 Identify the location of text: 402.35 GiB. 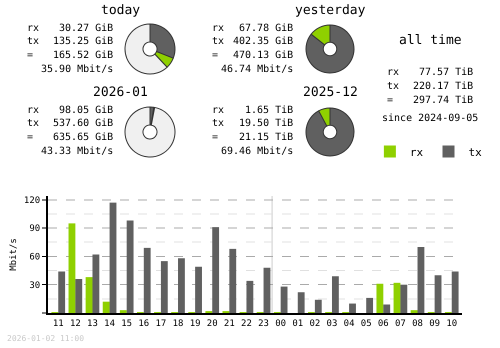
(263, 41).